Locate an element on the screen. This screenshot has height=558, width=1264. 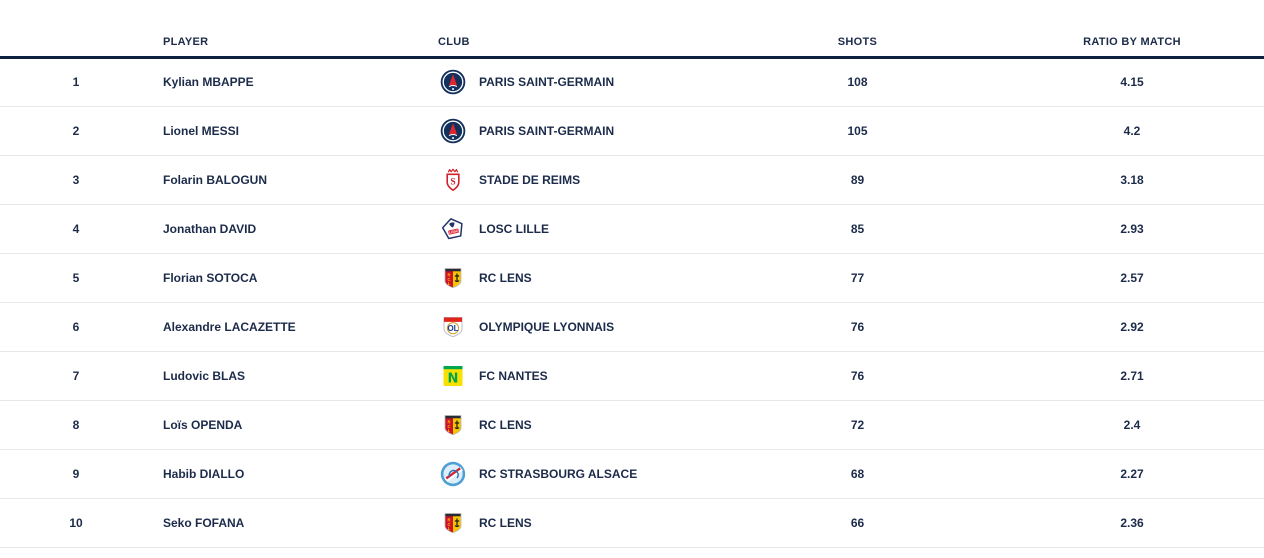
rank-cell: 10 is located at coordinates (76, 523).